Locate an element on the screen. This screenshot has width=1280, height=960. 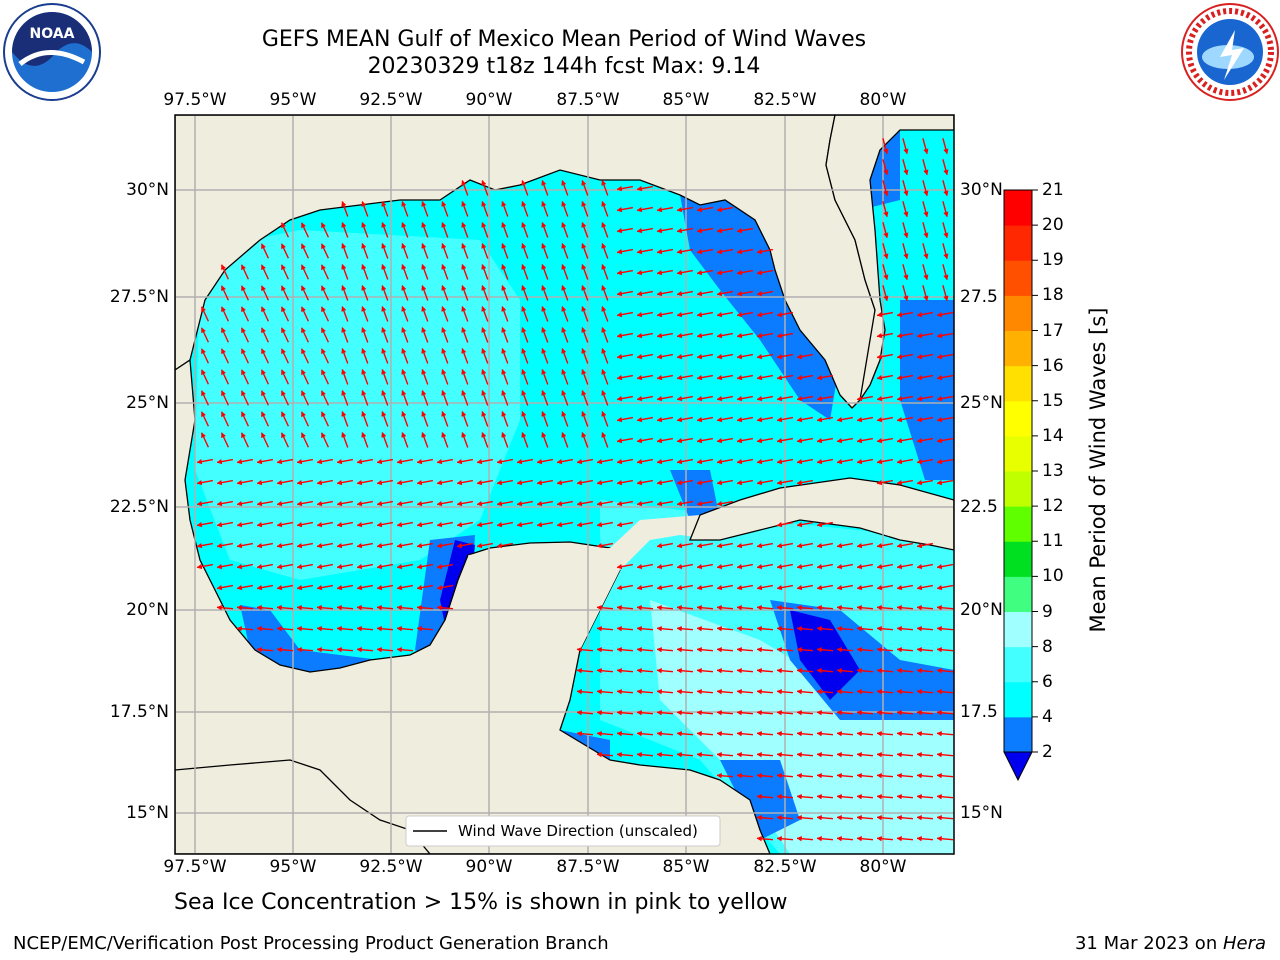
lat-tick-right: 20°N is located at coordinates (981, 610).